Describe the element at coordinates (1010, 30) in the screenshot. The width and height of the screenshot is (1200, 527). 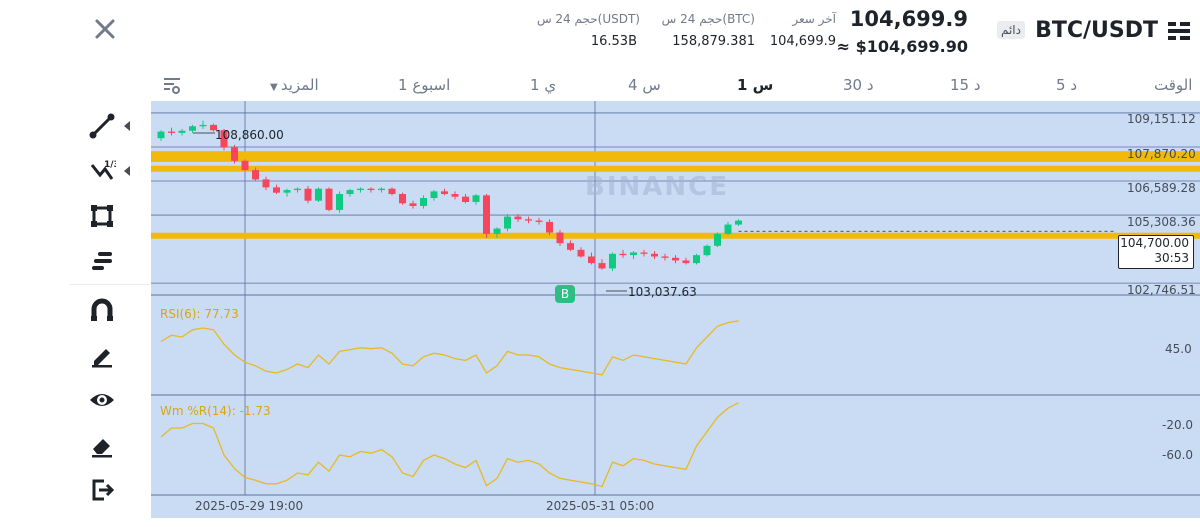
I see `contract-type-badge: دائم` at that location.